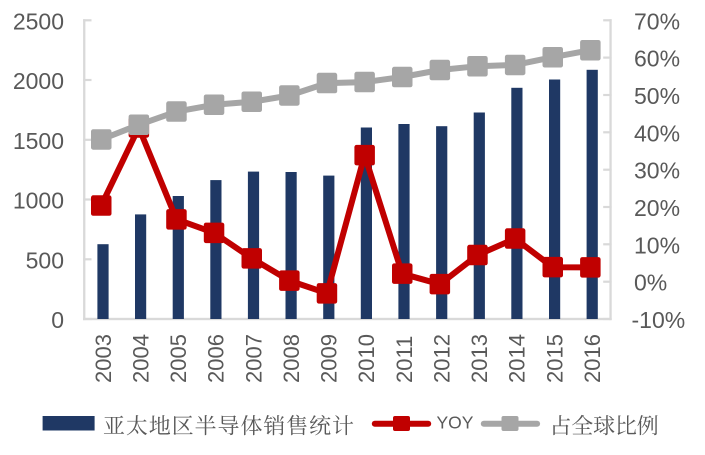  What do you see at coordinates (38, 141) in the screenshot?
I see `svg-text: 1500` at bounding box center [38, 141].